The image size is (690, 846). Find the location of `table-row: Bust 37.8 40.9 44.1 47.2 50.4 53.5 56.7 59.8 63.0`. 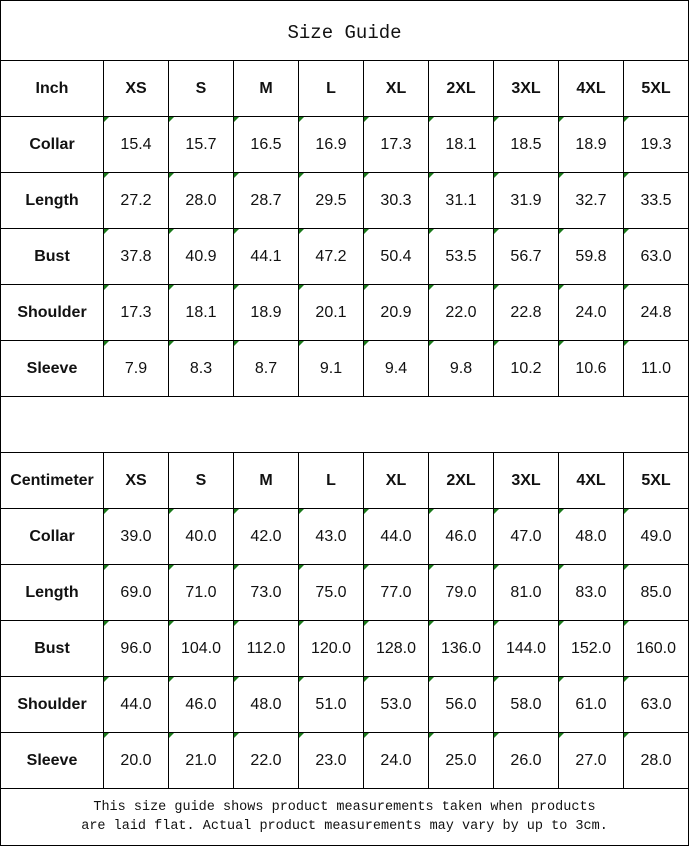

table-row: Bust 37.8 40.9 44.1 47.2 50.4 53.5 56.7 59.8 63.0 is located at coordinates (345, 256).